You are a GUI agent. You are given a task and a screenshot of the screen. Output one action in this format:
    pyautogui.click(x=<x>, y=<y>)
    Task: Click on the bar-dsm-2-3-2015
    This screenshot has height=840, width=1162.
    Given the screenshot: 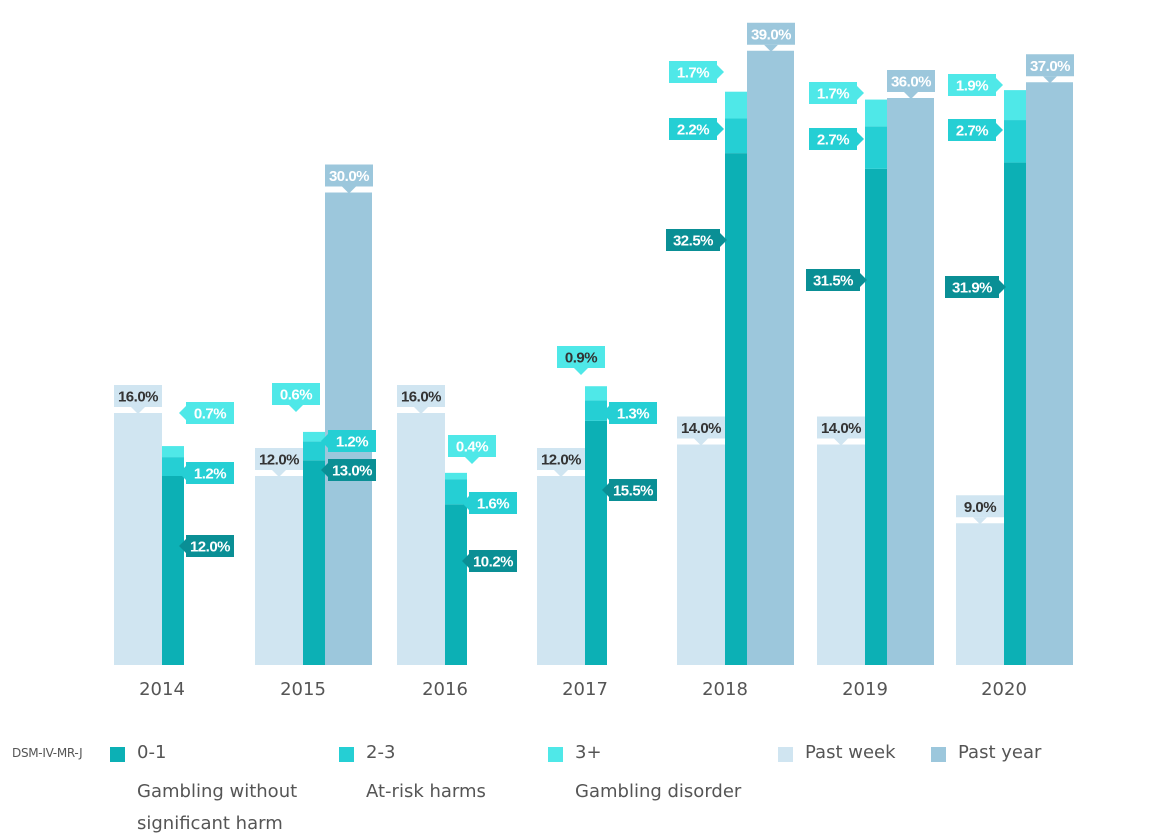 What is the action you would take?
    pyautogui.click(x=314, y=451)
    